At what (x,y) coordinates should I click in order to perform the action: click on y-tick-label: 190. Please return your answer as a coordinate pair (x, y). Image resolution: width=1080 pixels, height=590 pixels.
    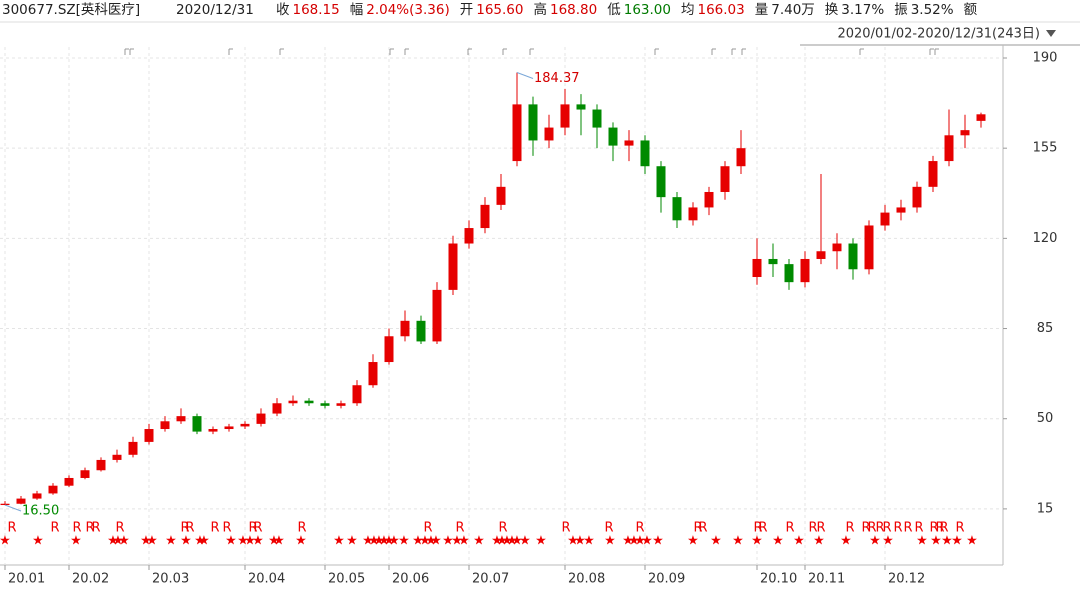
    Looking at the image, I should click on (1045, 58).